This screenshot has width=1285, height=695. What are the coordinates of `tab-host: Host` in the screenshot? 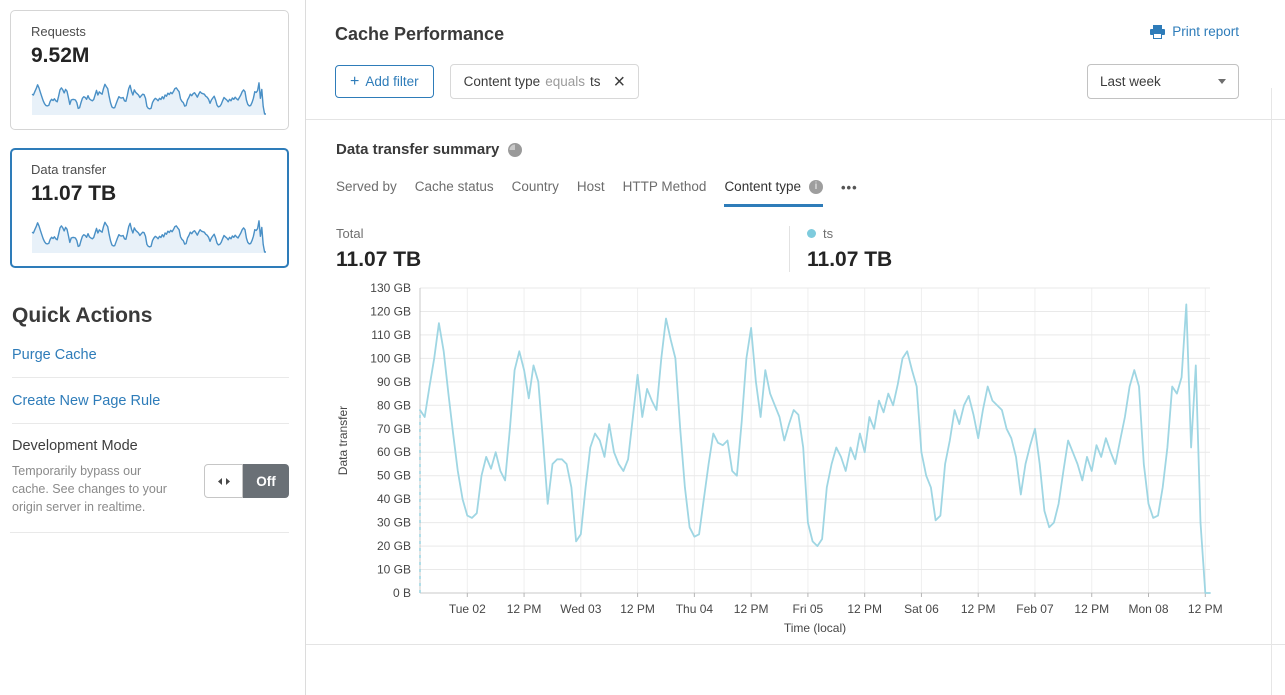 It's located at (590, 186).